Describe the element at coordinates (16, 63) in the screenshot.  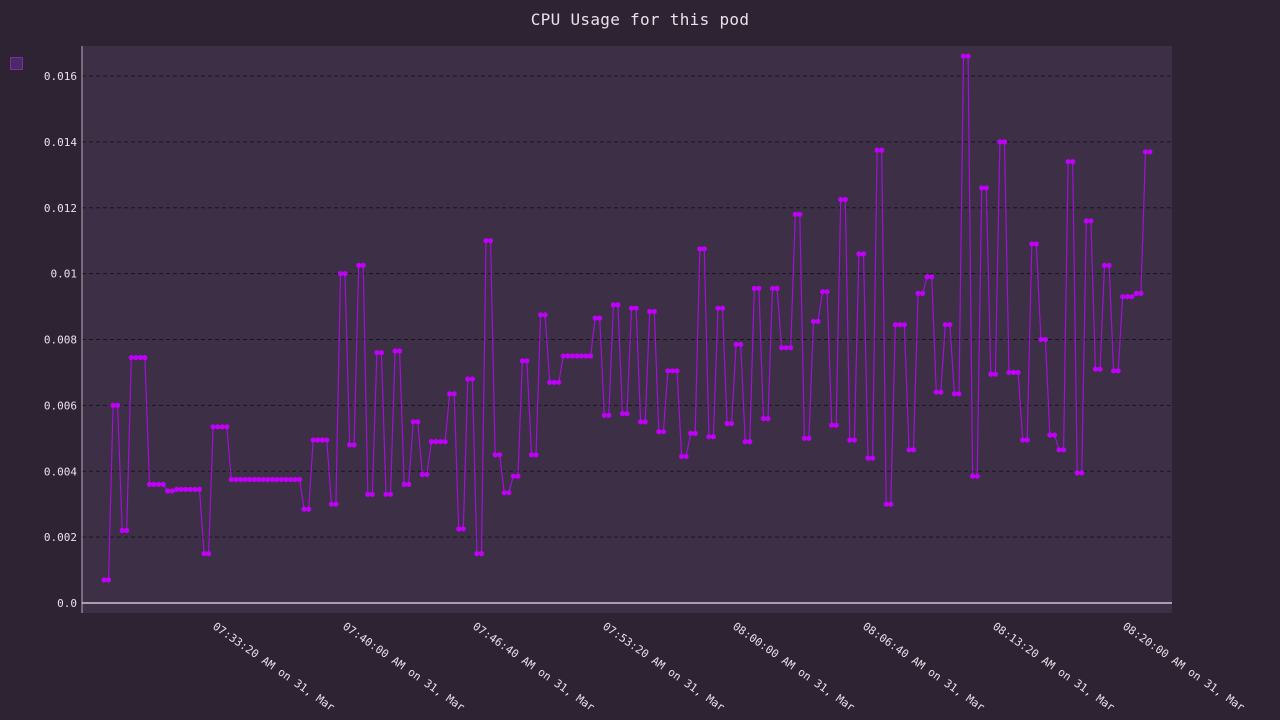
I see `legend-swatch` at that location.